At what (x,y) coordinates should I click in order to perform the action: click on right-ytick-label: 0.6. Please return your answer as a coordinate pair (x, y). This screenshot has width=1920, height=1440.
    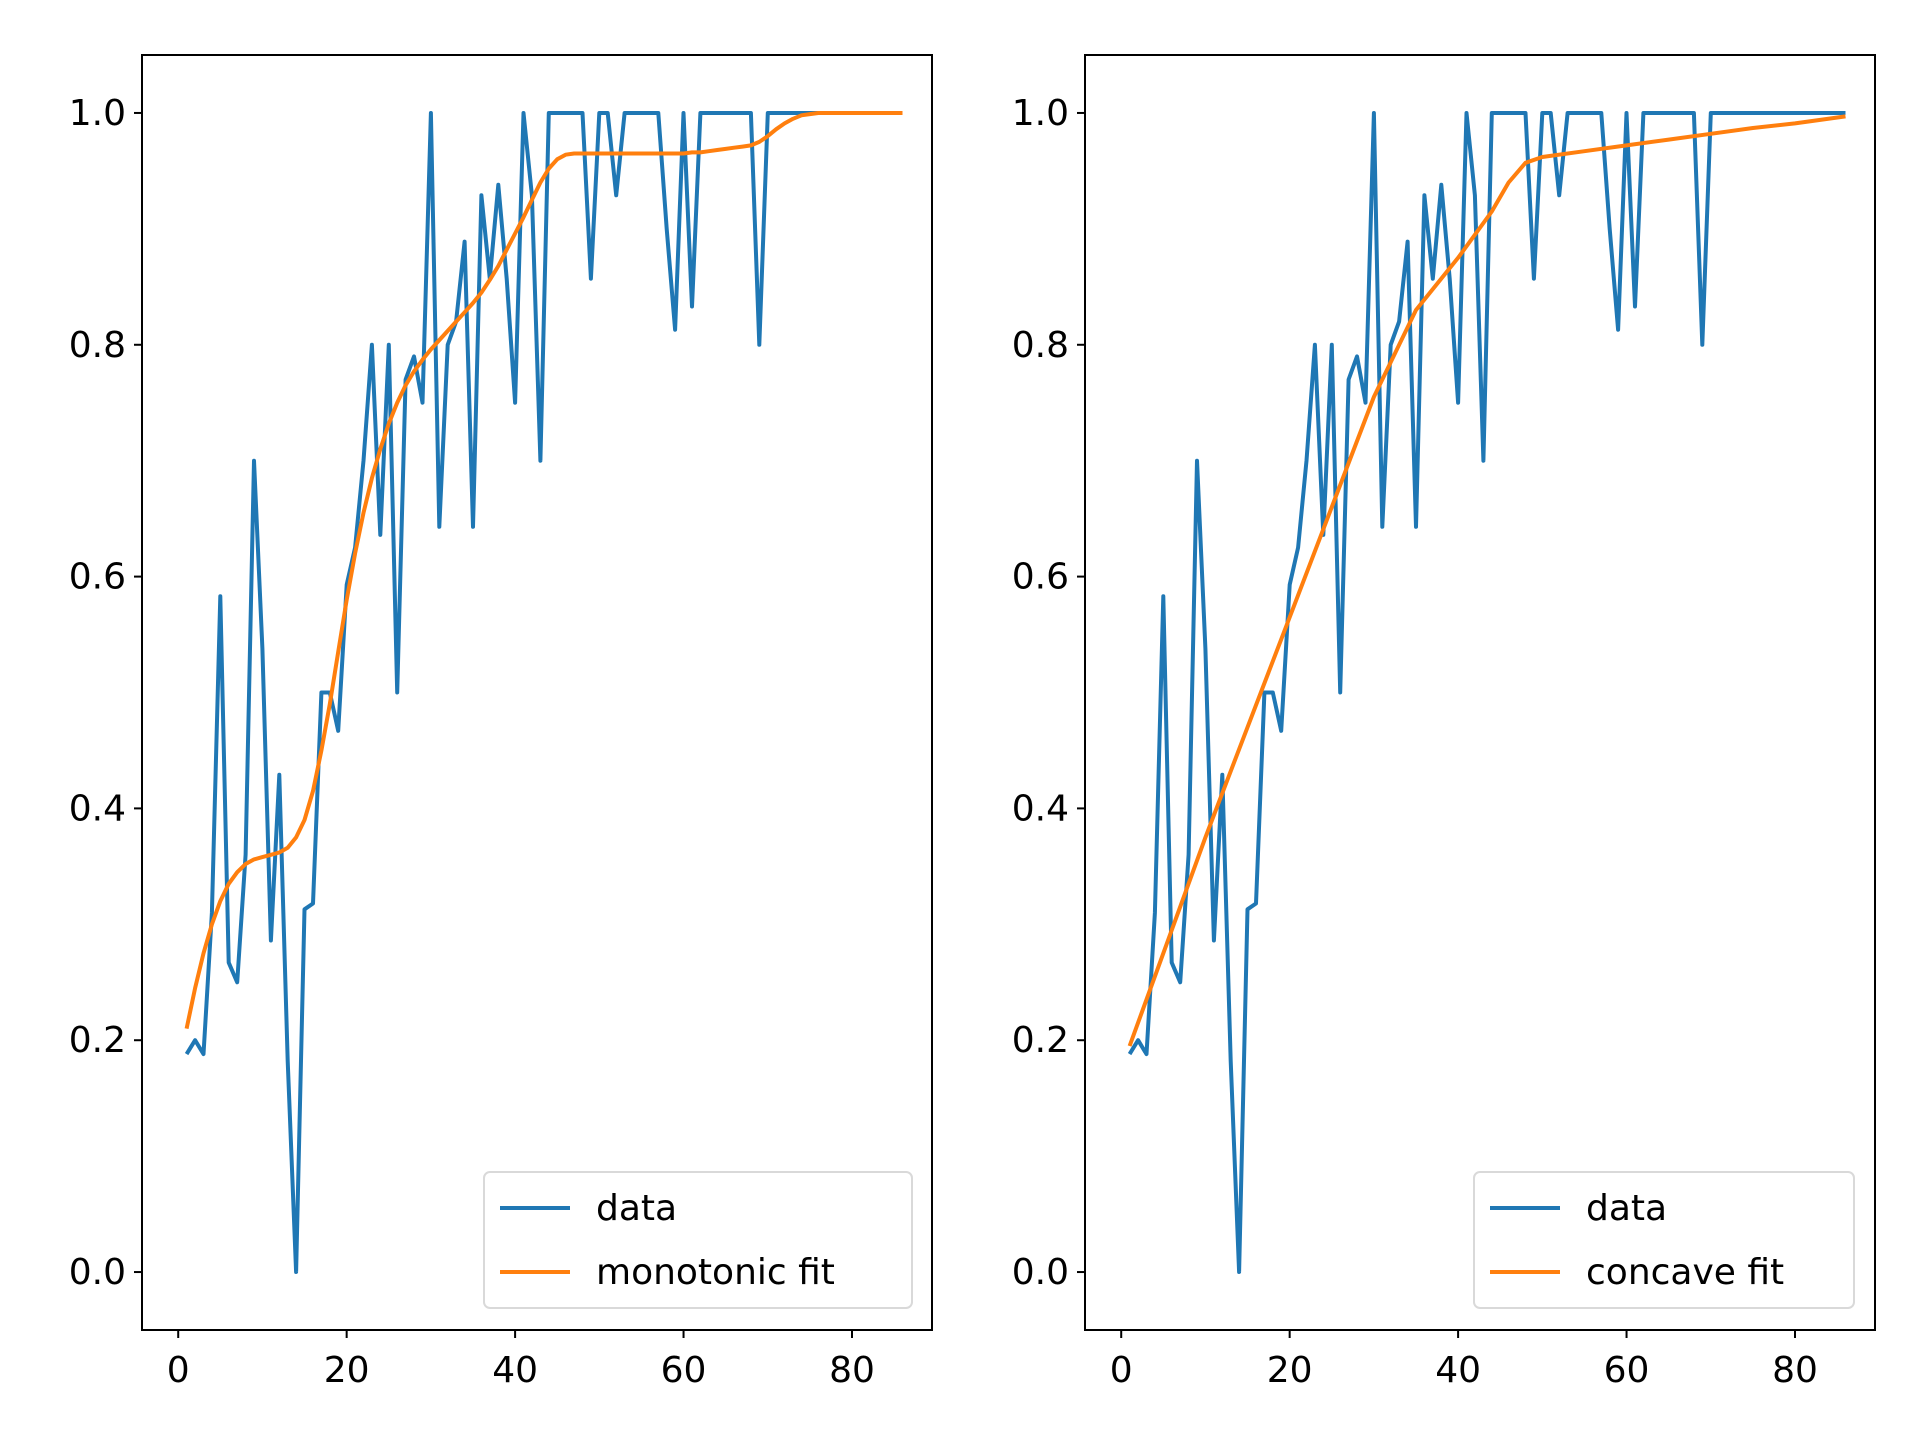
    Looking at the image, I should click on (1040, 577).